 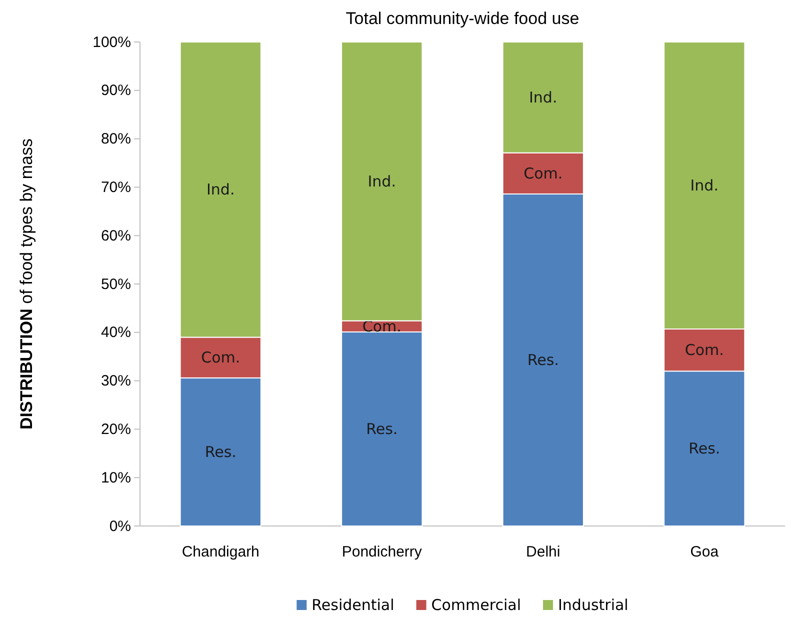 I want to click on x-tick-label: Goa, so click(x=705, y=552).